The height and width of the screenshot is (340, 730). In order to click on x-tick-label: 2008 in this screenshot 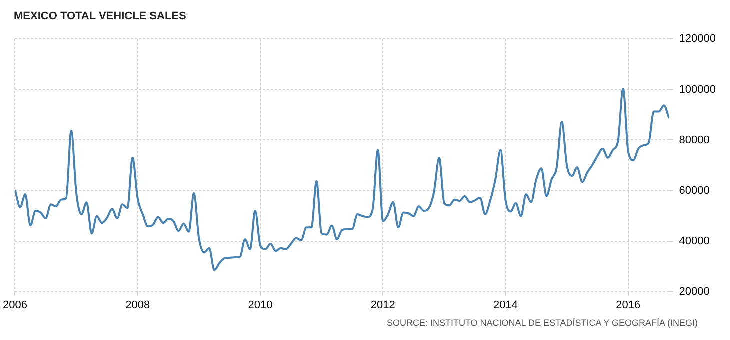, I will do `click(138, 305)`.